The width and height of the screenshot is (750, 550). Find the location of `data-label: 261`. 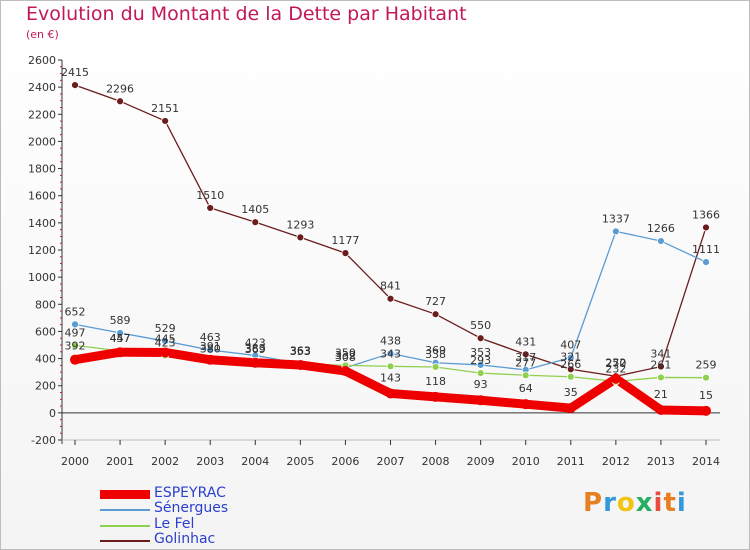

data-label: 261 is located at coordinates (660, 364).